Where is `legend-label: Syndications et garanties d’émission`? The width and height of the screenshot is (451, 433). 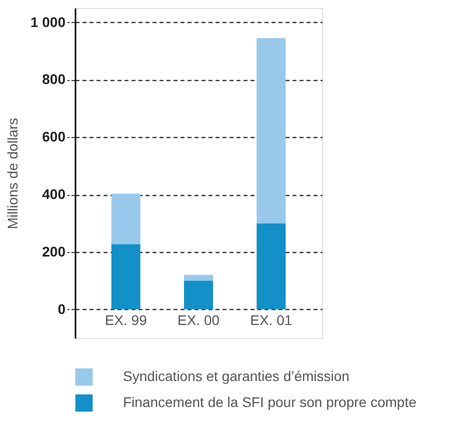
legend-label: Syndications et garanties d’émission is located at coordinates (236, 376).